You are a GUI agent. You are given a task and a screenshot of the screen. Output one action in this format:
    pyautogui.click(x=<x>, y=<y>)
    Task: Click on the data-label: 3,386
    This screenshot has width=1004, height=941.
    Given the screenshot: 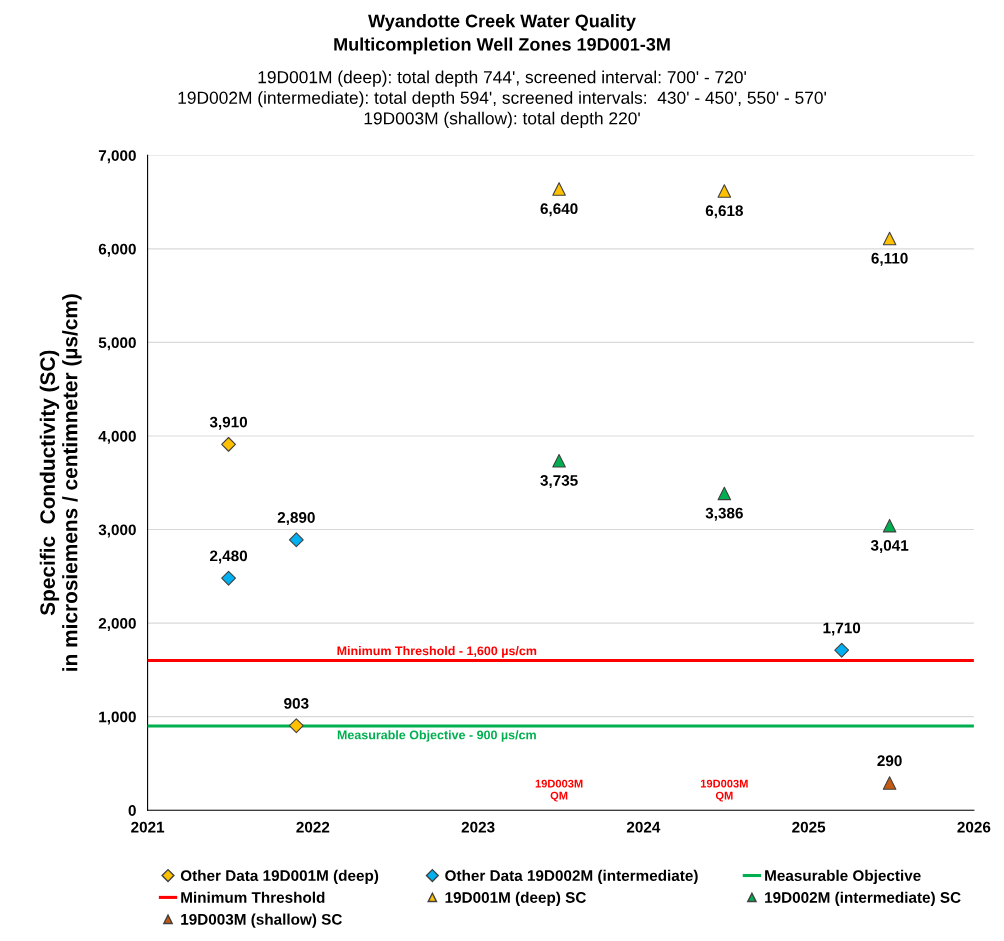 What is the action you would take?
    pyautogui.click(x=724, y=514)
    